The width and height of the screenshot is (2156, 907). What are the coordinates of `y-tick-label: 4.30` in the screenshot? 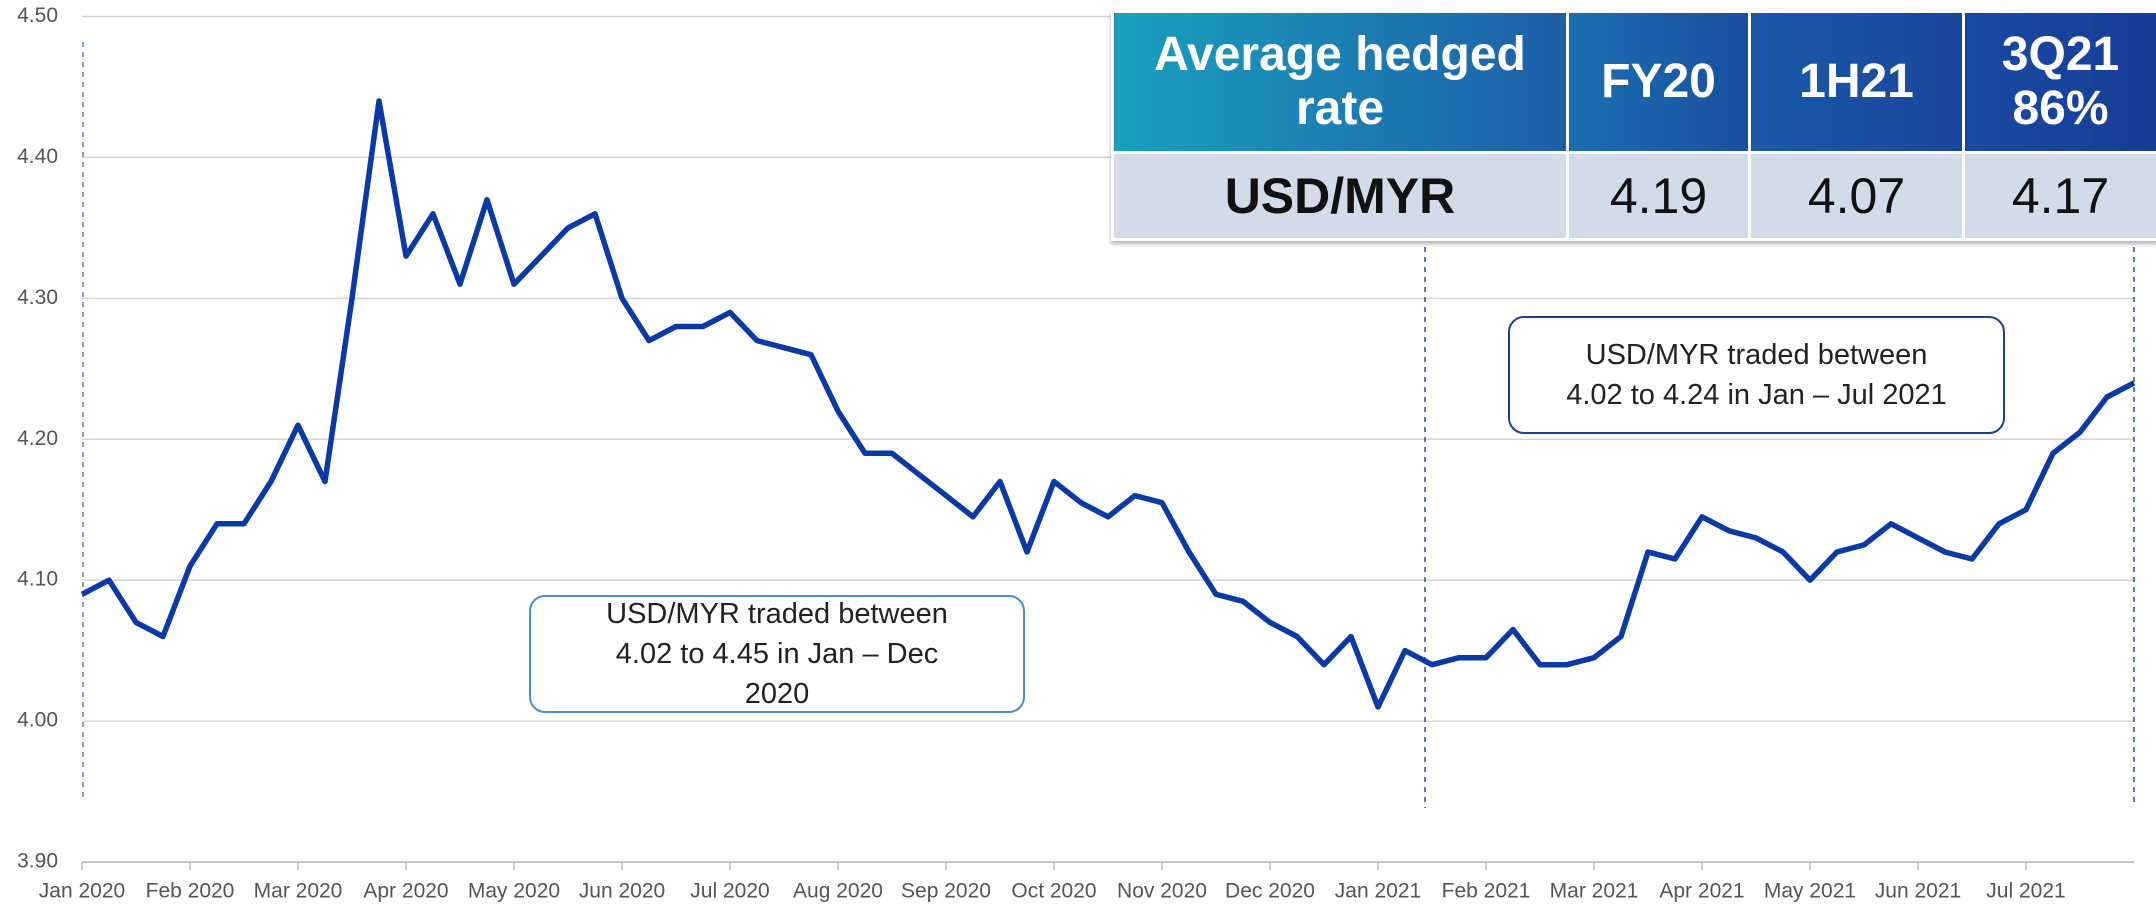 It's located at (37, 297).